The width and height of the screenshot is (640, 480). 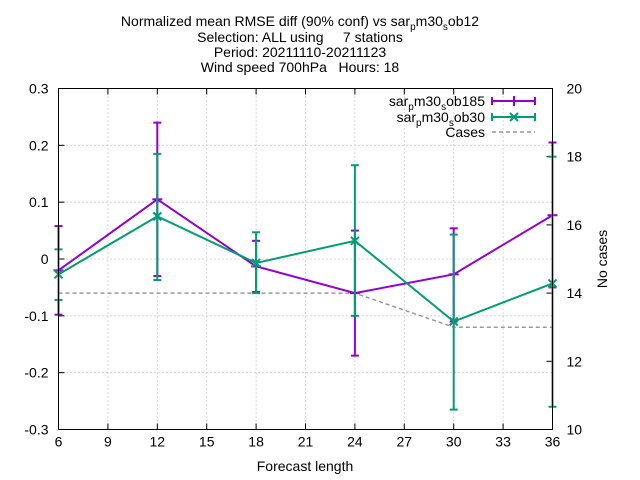 I want to click on x-axis-label: Forecast length, so click(x=305, y=466).